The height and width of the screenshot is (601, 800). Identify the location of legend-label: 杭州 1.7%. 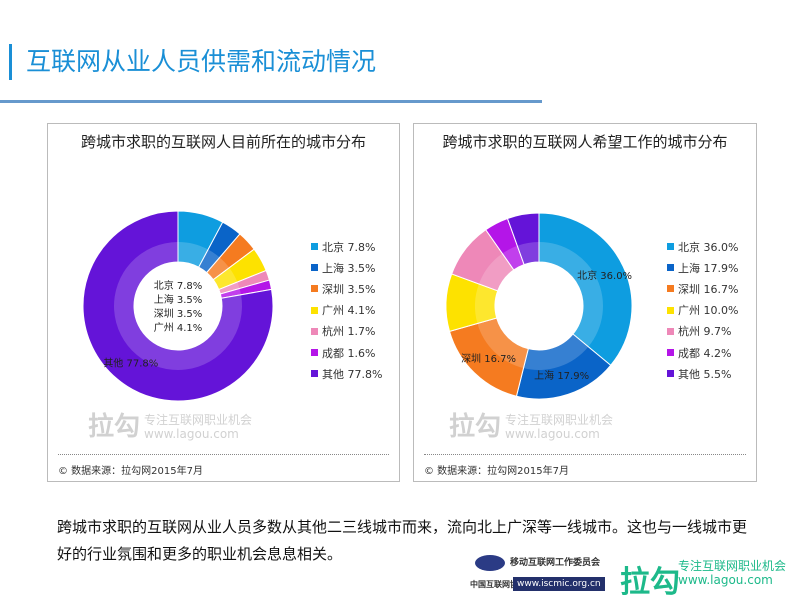
(349, 332).